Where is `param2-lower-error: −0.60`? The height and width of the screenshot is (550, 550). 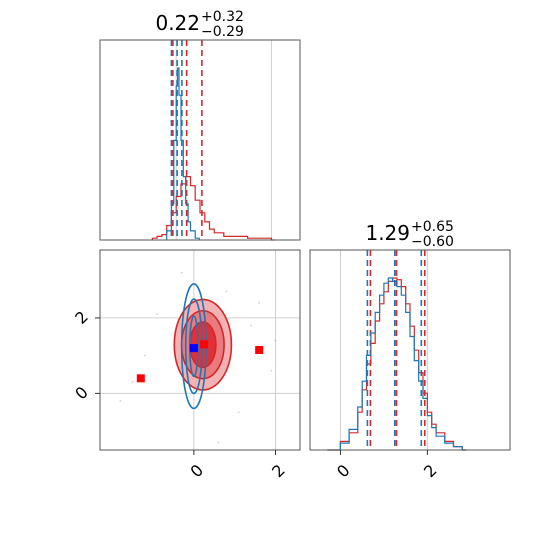 param2-lower-error: −0.60 is located at coordinates (432, 242).